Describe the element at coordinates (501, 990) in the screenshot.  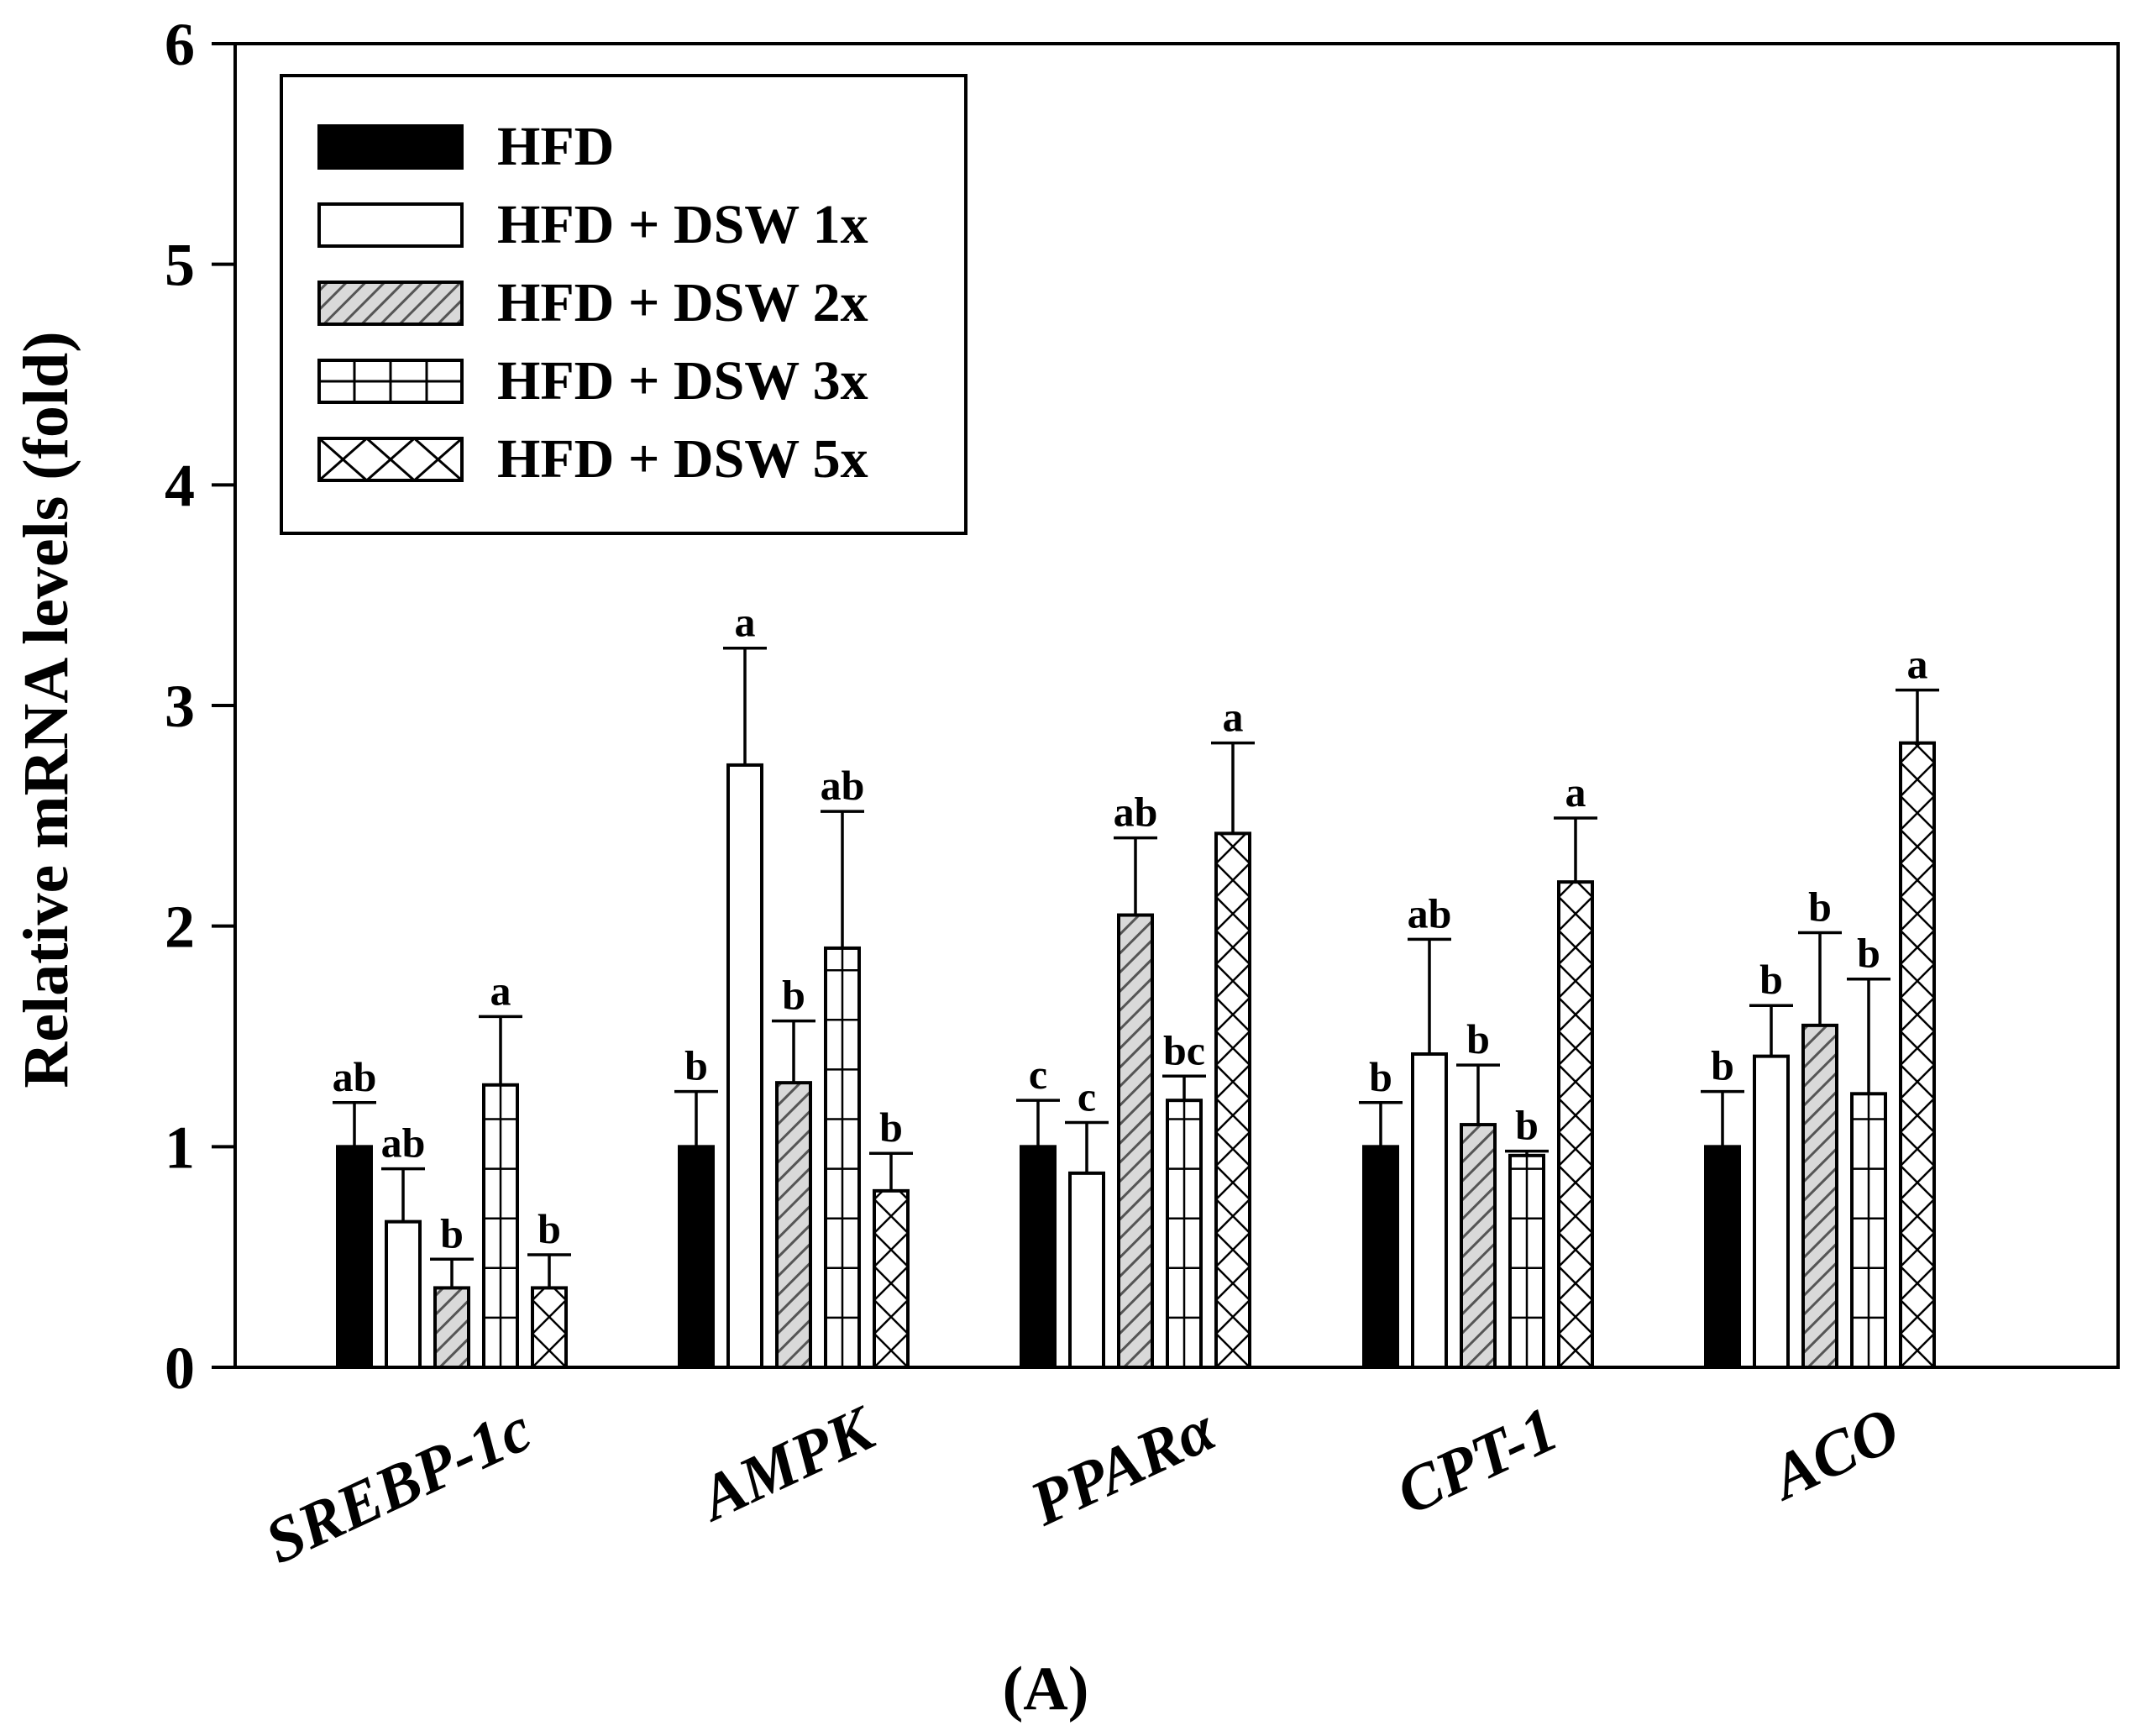
I see `significance-label: a` at that location.